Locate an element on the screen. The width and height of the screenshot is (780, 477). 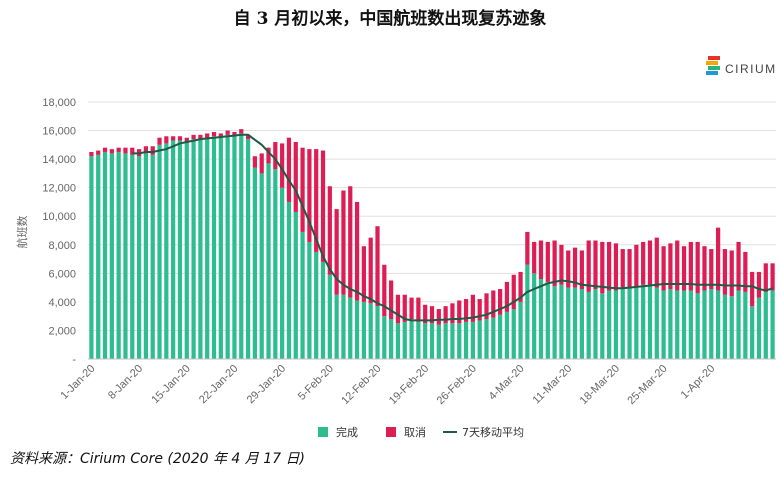
y-tick-label: 12,000 is located at coordinates (59, 189).